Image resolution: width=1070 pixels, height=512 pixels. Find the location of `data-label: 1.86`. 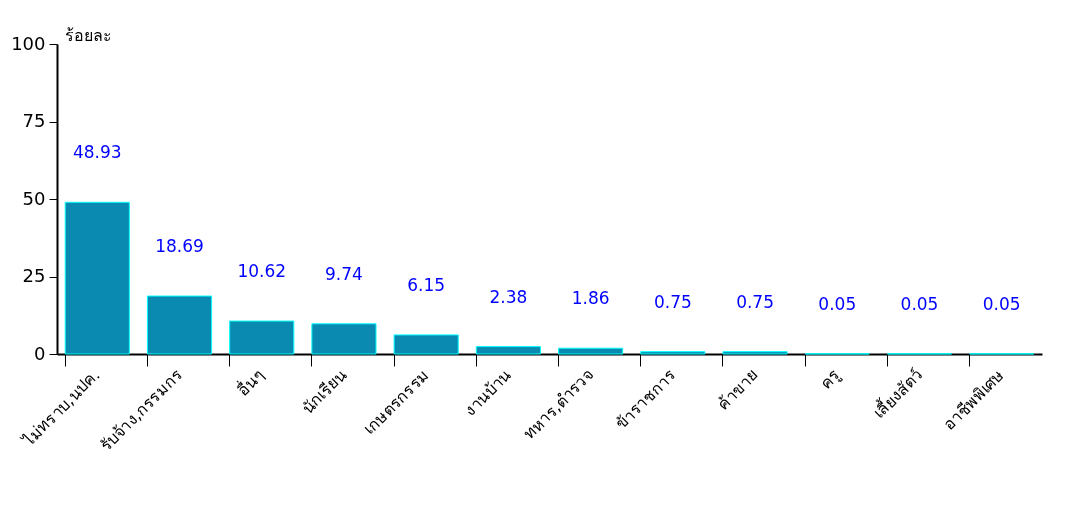

data-label: 1.86 is located at coordinates (590, 298).